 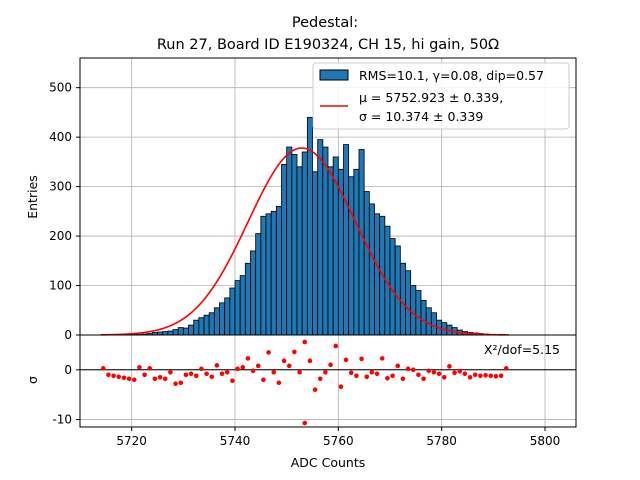 I want to click on x-axis-label: ADC Counts, so click(x=328, y=462).